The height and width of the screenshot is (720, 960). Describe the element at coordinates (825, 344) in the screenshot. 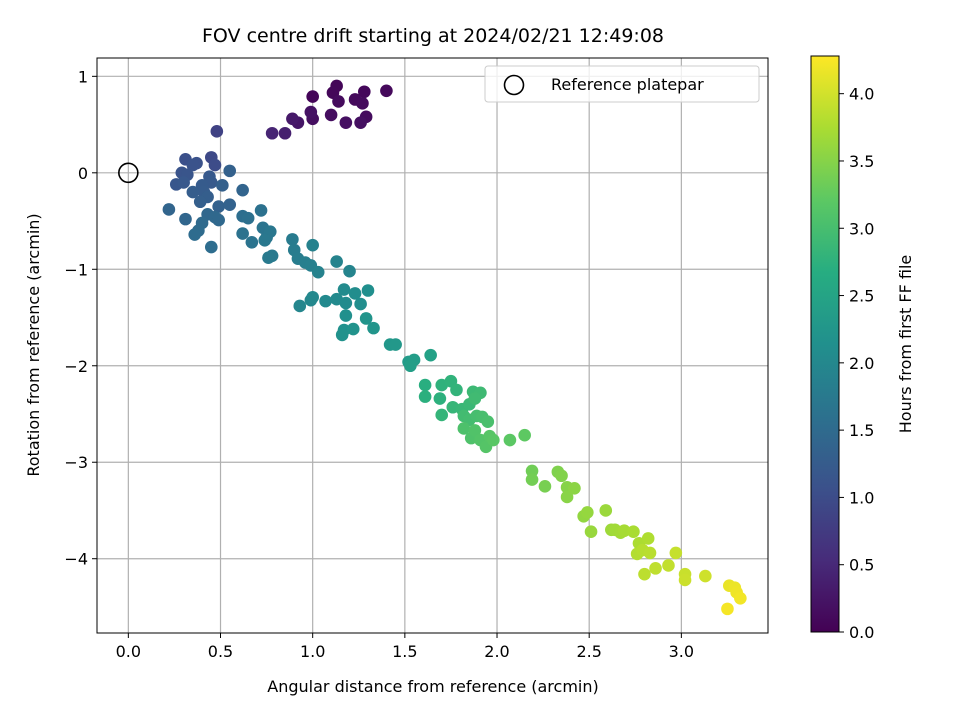

I see `colorbar-gradient` at that location.